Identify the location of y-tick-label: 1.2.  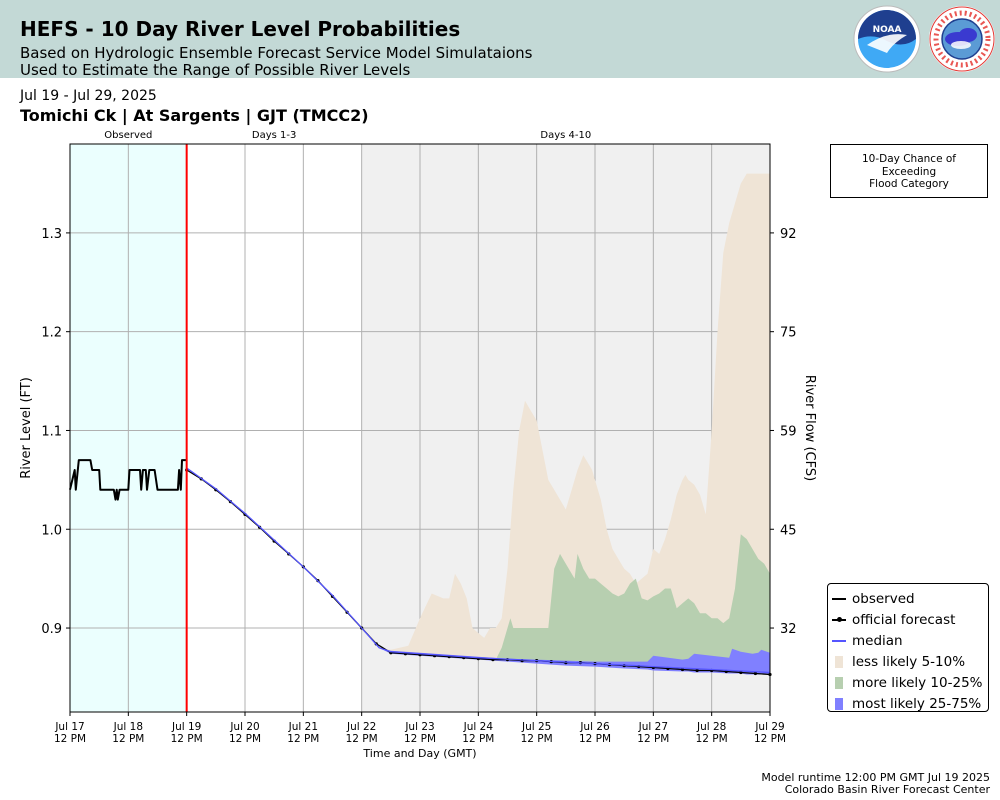
(51, 333).